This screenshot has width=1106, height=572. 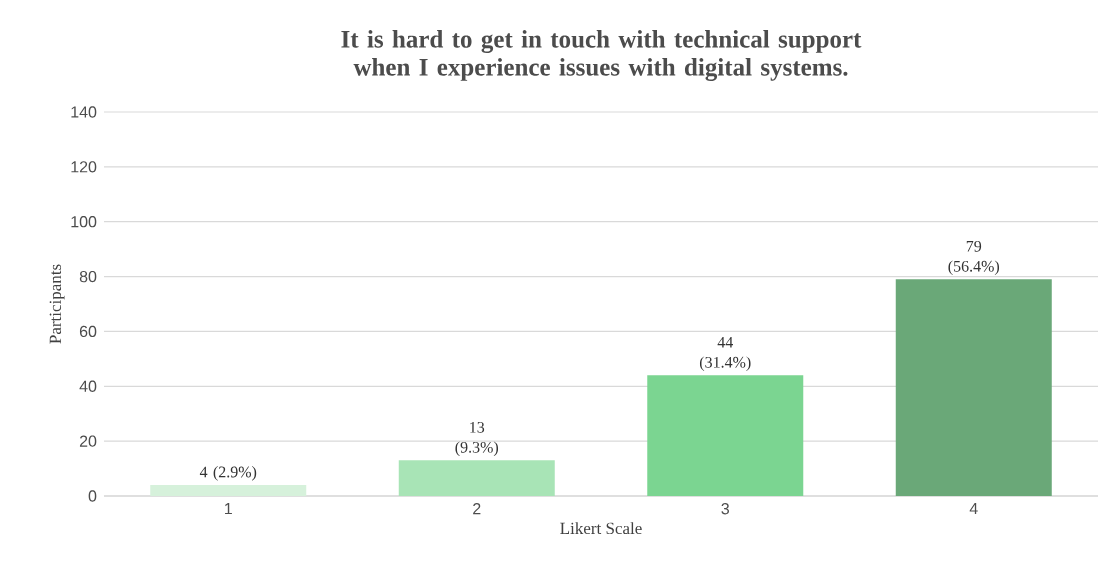 What do you see at coordinates (228, 473) in the screenshot?
I see `data-label: 4 (2.9%)` at bounding box center [228, 473].